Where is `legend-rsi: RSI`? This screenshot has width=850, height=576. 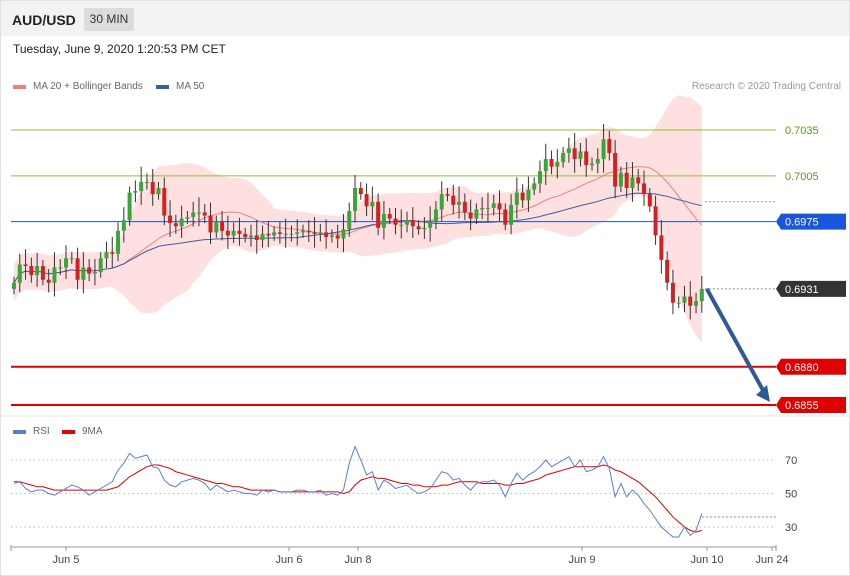
legend-rsi: RSI is located at coordinates (31, 431).